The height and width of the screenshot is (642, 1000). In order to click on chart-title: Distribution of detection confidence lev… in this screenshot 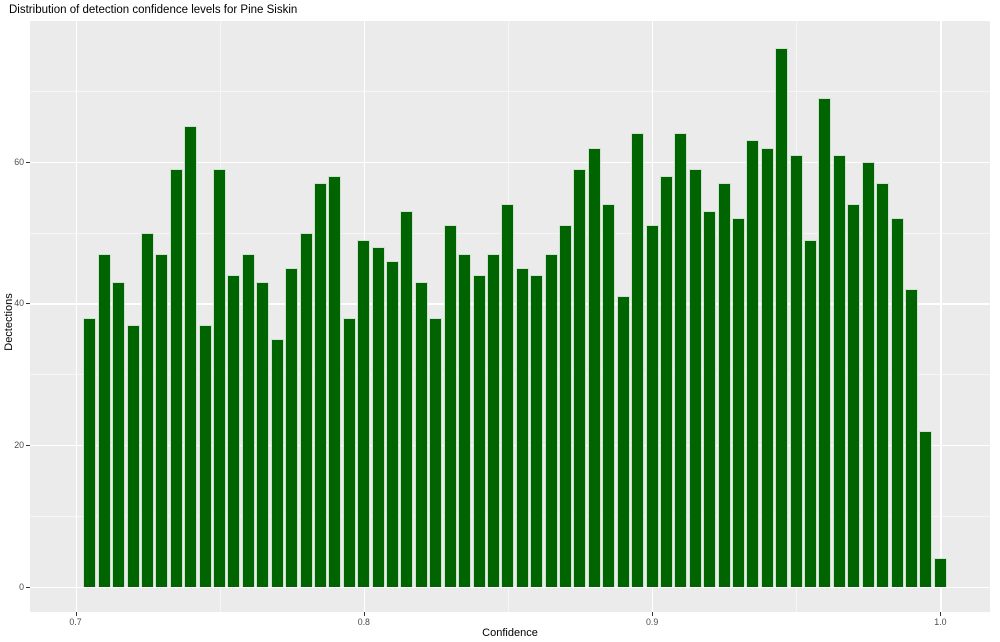, I will do `click(153, 10)`.